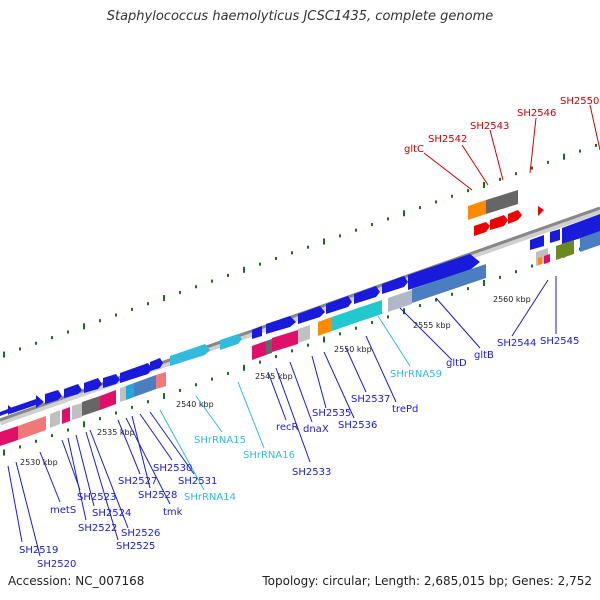 The width and height of the screenshot is (600, 600). Describe the element at coordinates (353, 349) in the screenshot. I see `scale-label: 2550 kbp` at that location.